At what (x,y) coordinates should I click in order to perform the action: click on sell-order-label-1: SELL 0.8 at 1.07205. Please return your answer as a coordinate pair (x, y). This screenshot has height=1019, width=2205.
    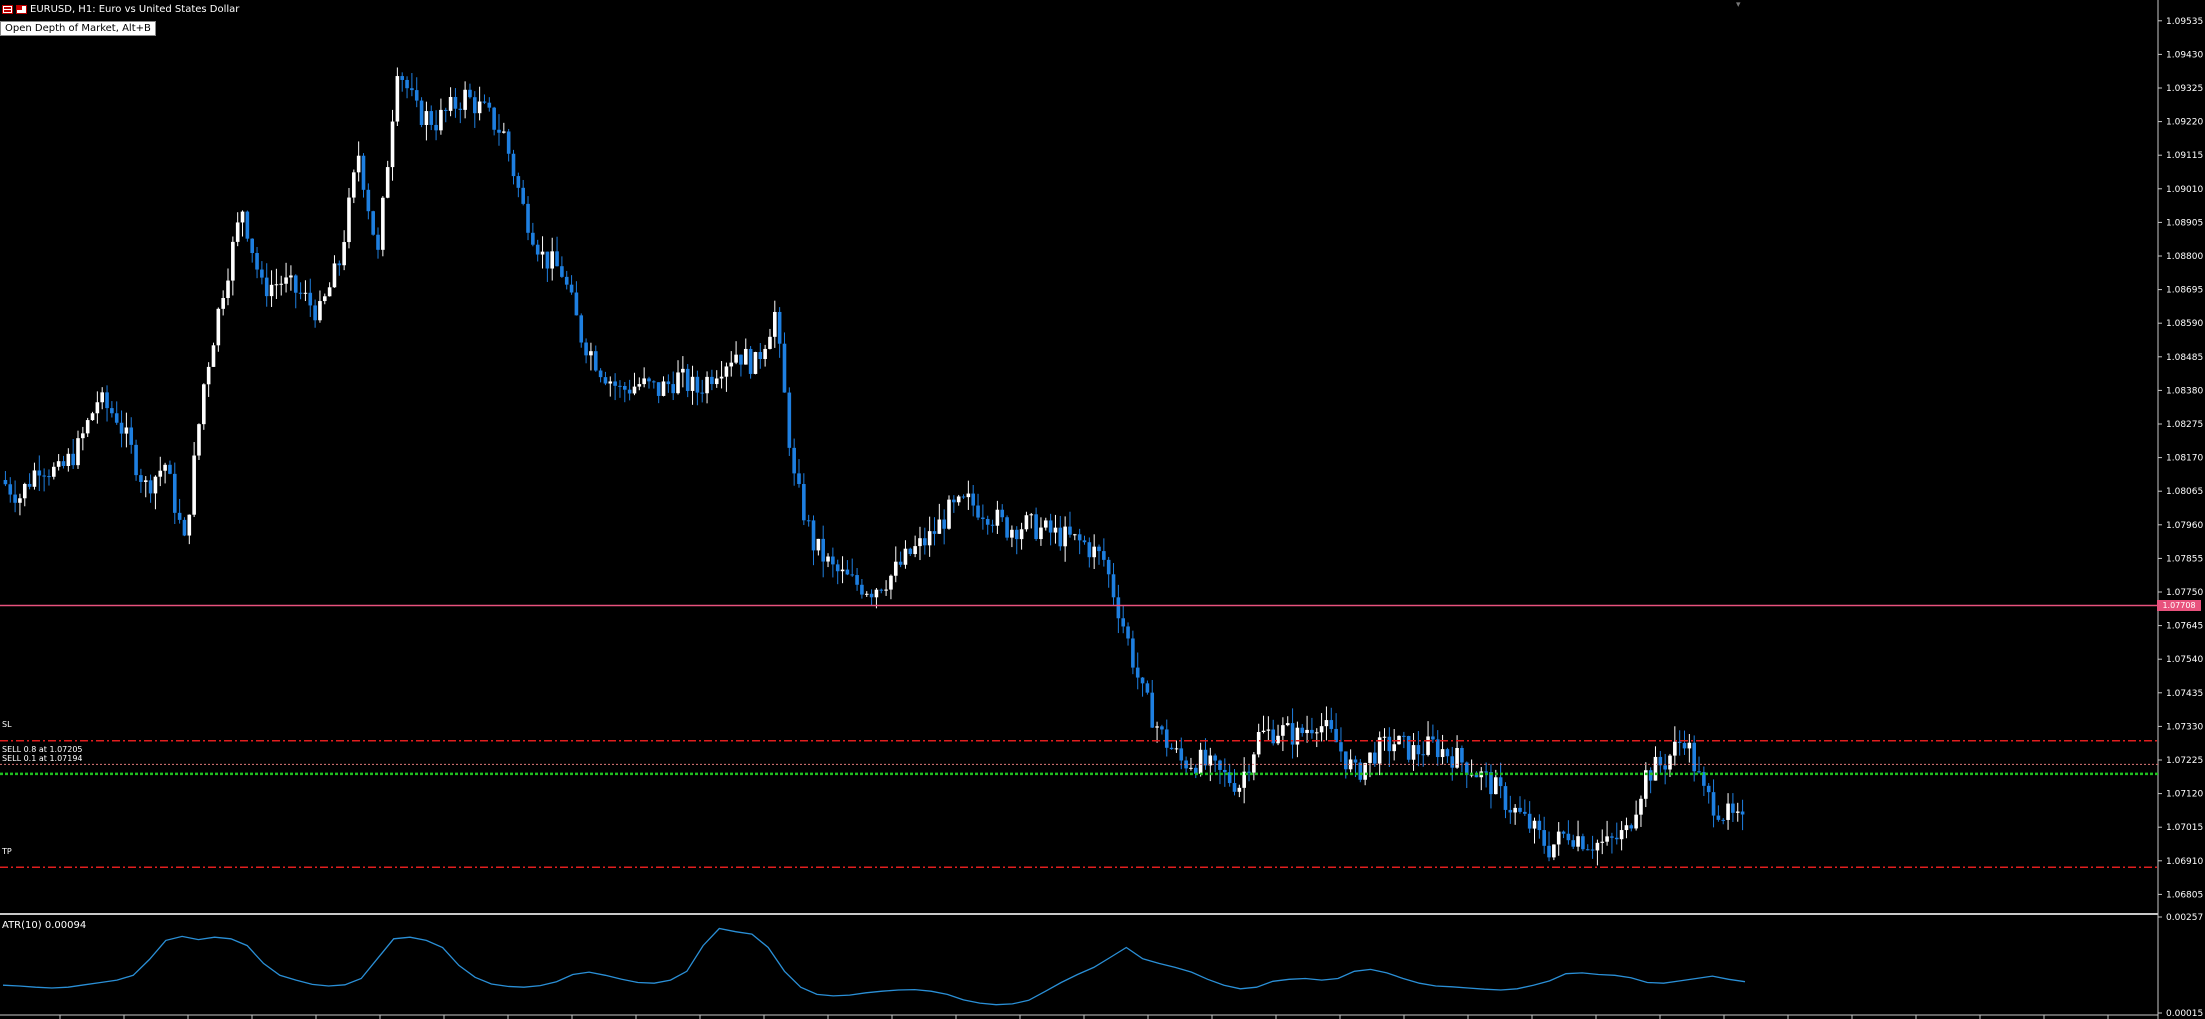
    Looking at the image, I should click on (42, 749).